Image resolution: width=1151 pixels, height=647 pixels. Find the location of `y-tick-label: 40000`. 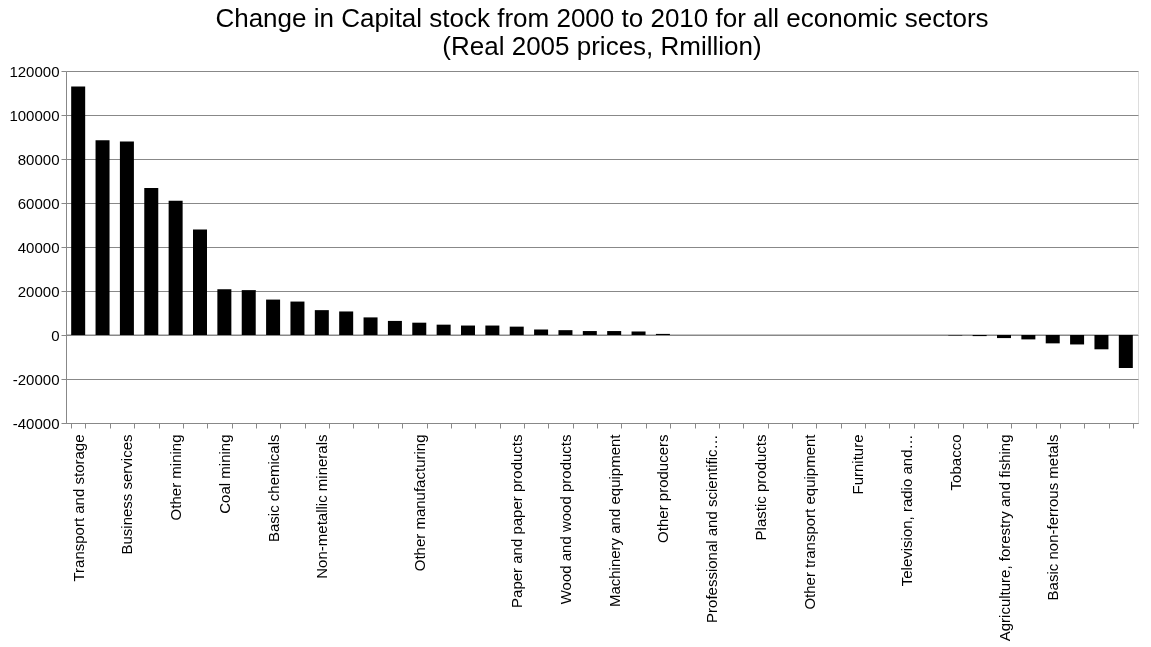

y-tick-label: 40000 is located at coordinates (38, 247).